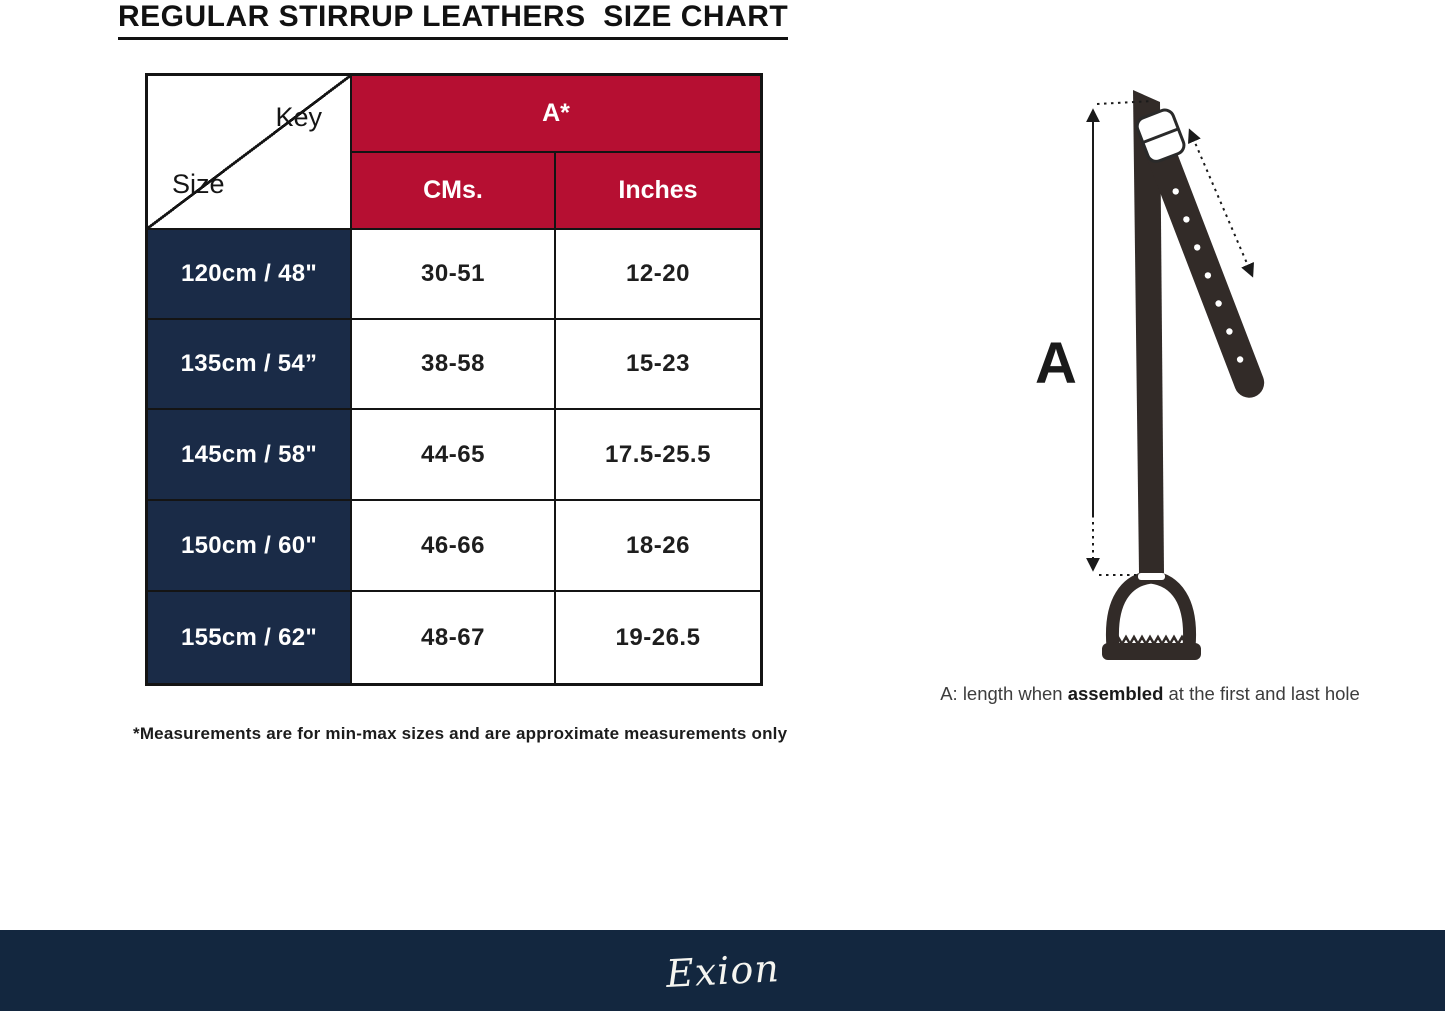 The height and width of the screenshot is (1011, 1445). What do you see at coordinates (658, 546) in the screenshot?
I see `table-row-inches: 18-26` at bounding box center [658, 546].